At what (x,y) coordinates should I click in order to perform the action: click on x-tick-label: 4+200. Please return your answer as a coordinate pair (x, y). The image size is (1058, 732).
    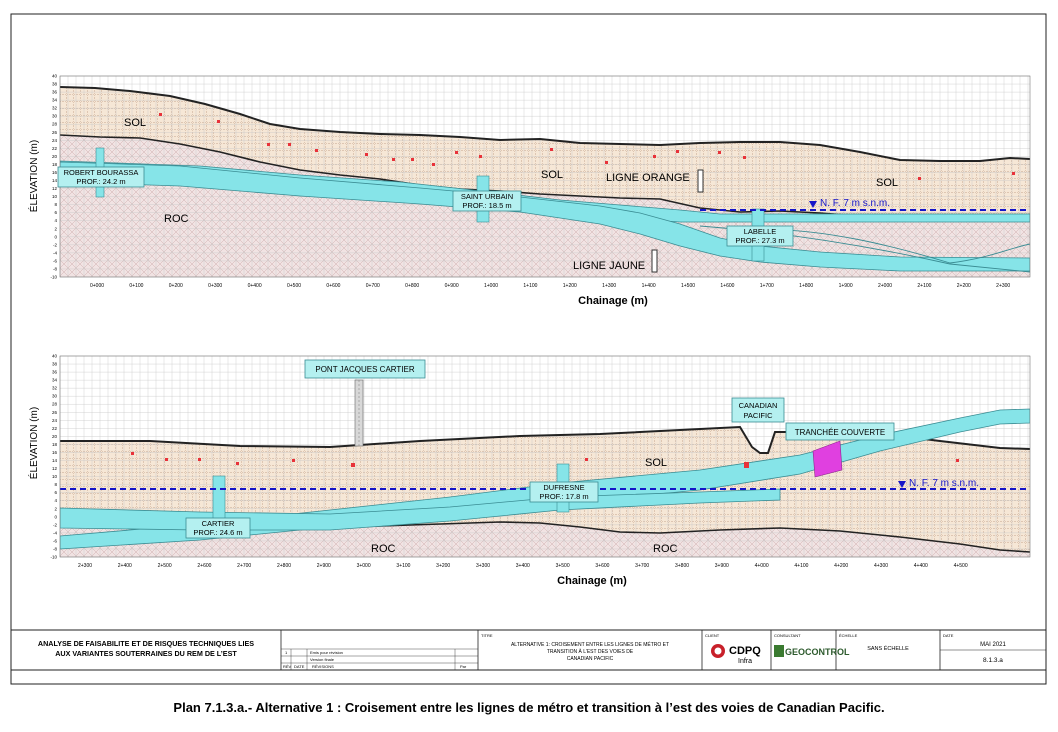
    Looking at the image, I should click on (841, 566).